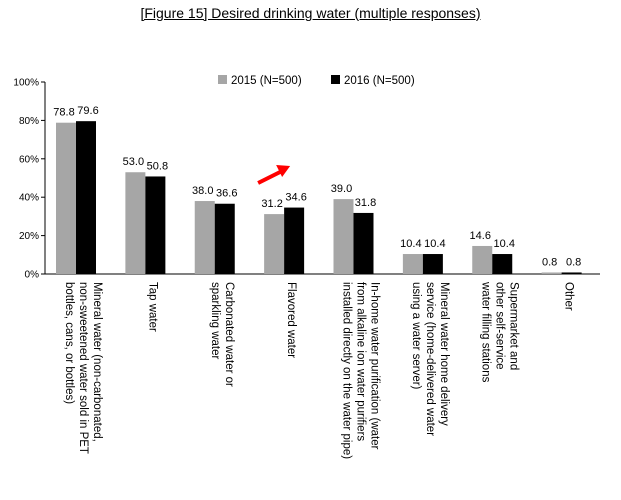 Image resolution: width=621 pixels, height=500 pixels. I want to click on legend-swatch-2015, so click(222, 79).